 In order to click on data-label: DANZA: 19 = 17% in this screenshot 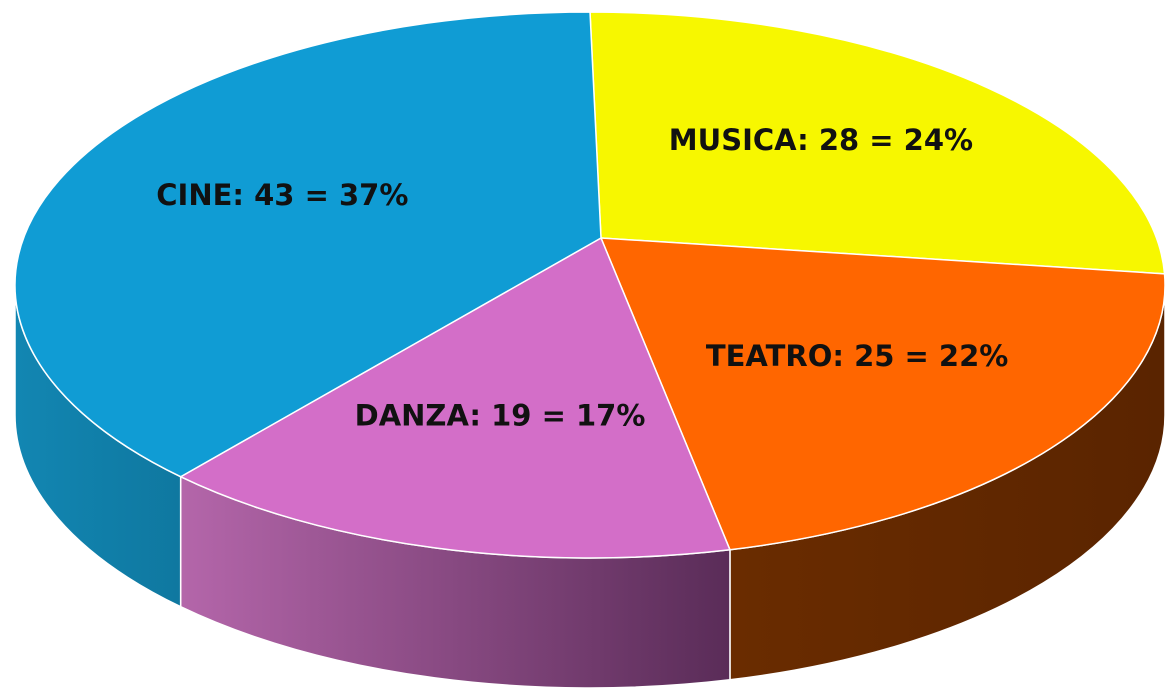, I will do `click(500, 416)`.